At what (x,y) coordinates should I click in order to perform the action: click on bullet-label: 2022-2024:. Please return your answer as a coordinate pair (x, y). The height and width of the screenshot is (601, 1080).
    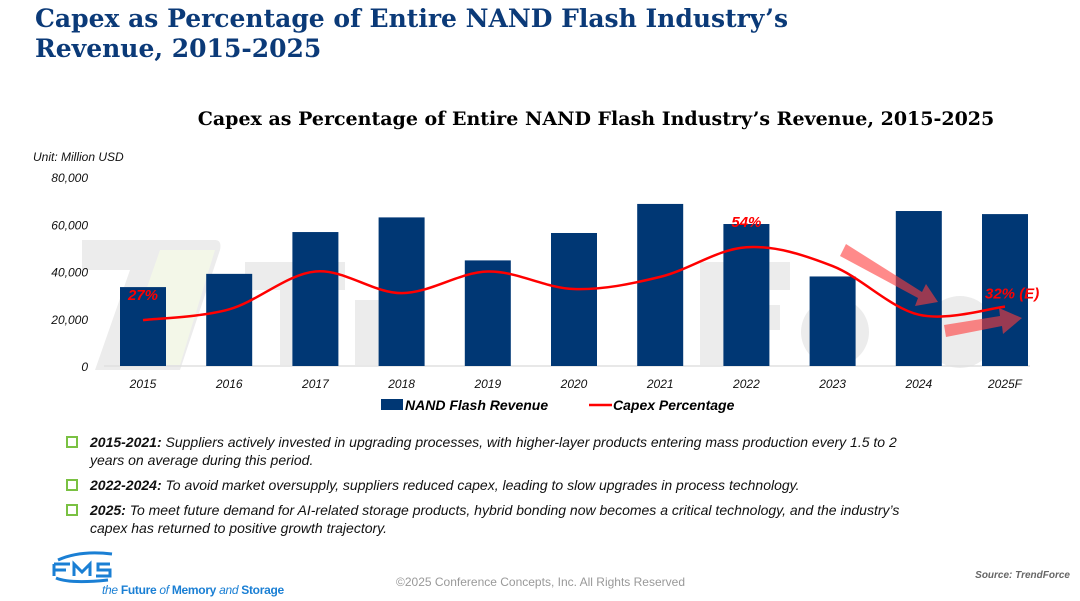
    Looking at the image, I should click on (126, 485).